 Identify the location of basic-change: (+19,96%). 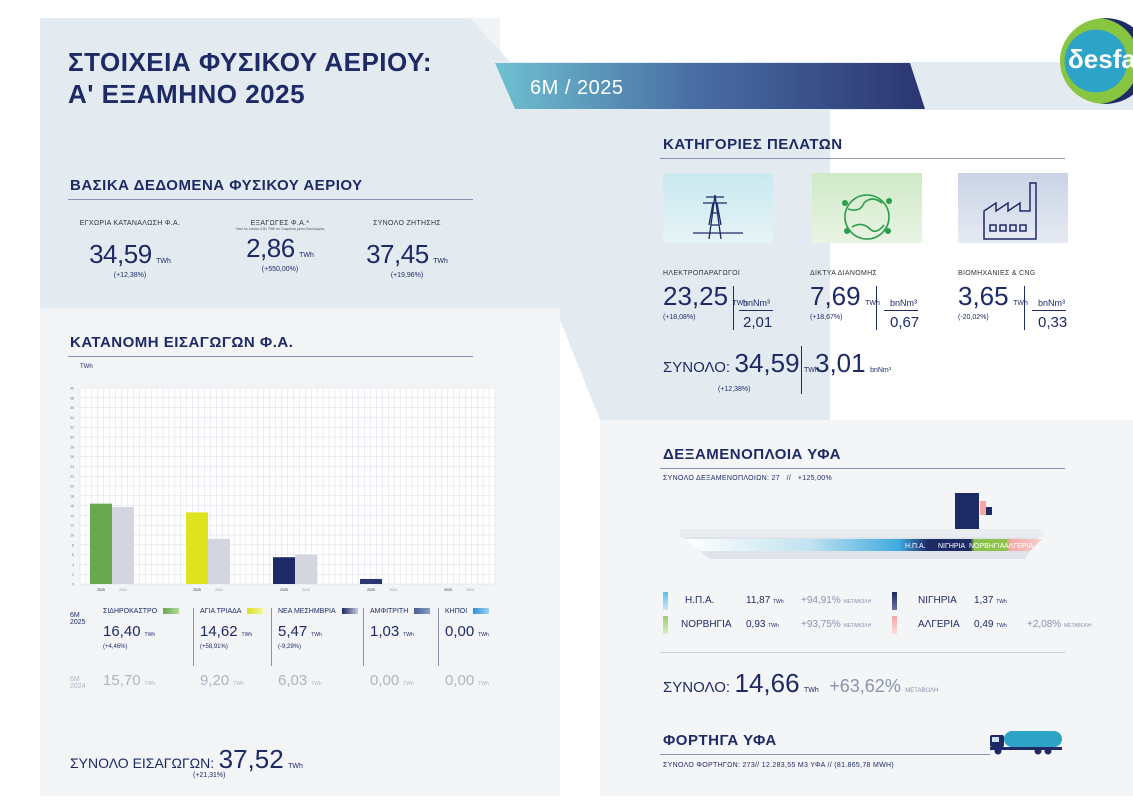
(407, 275).